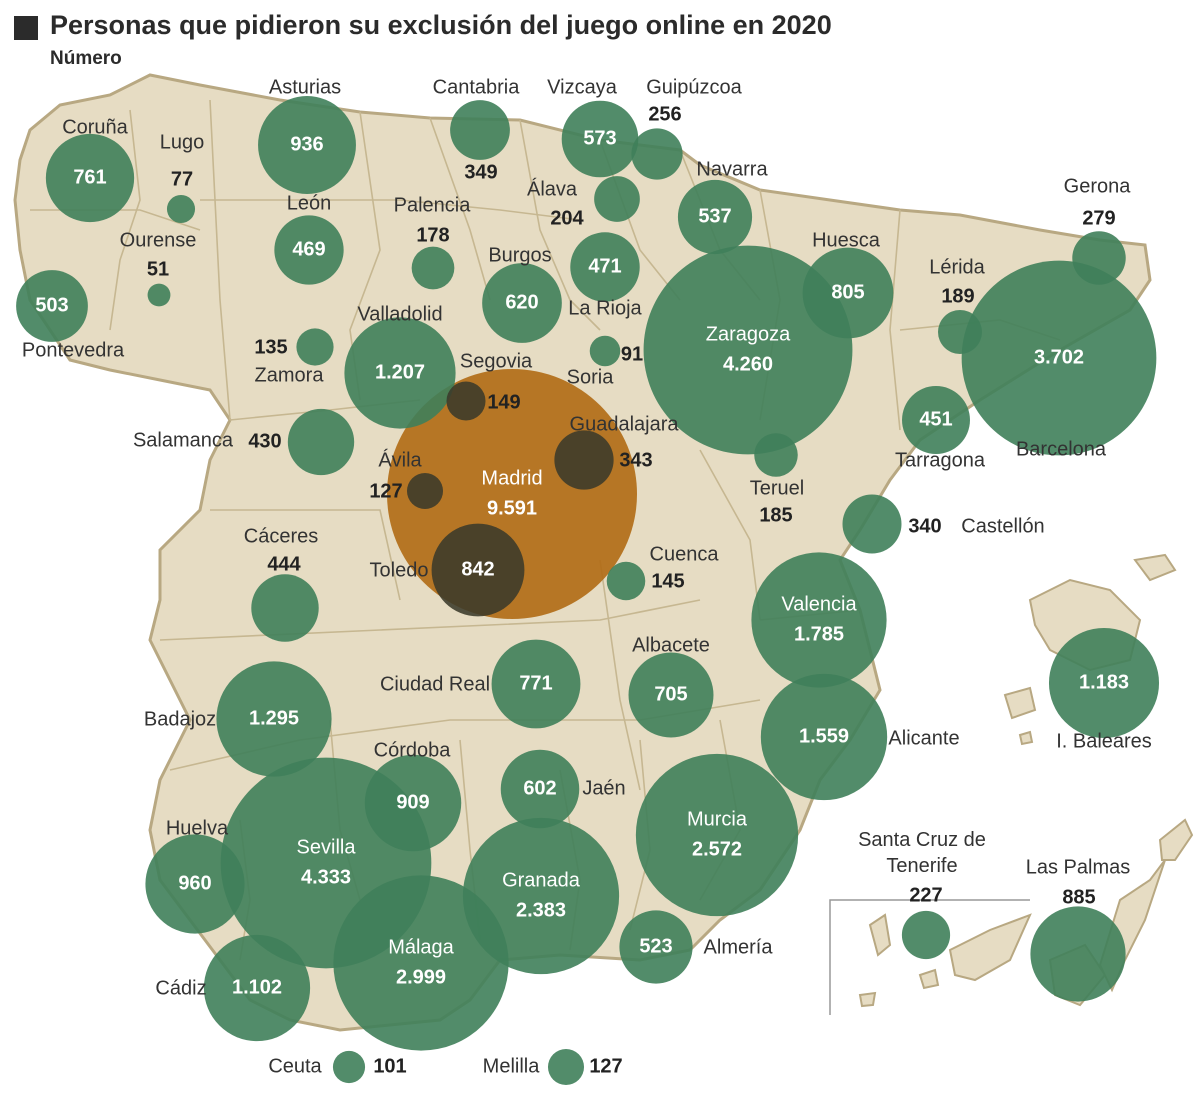  I want to click on bubble-teruel, so click(776, 455).